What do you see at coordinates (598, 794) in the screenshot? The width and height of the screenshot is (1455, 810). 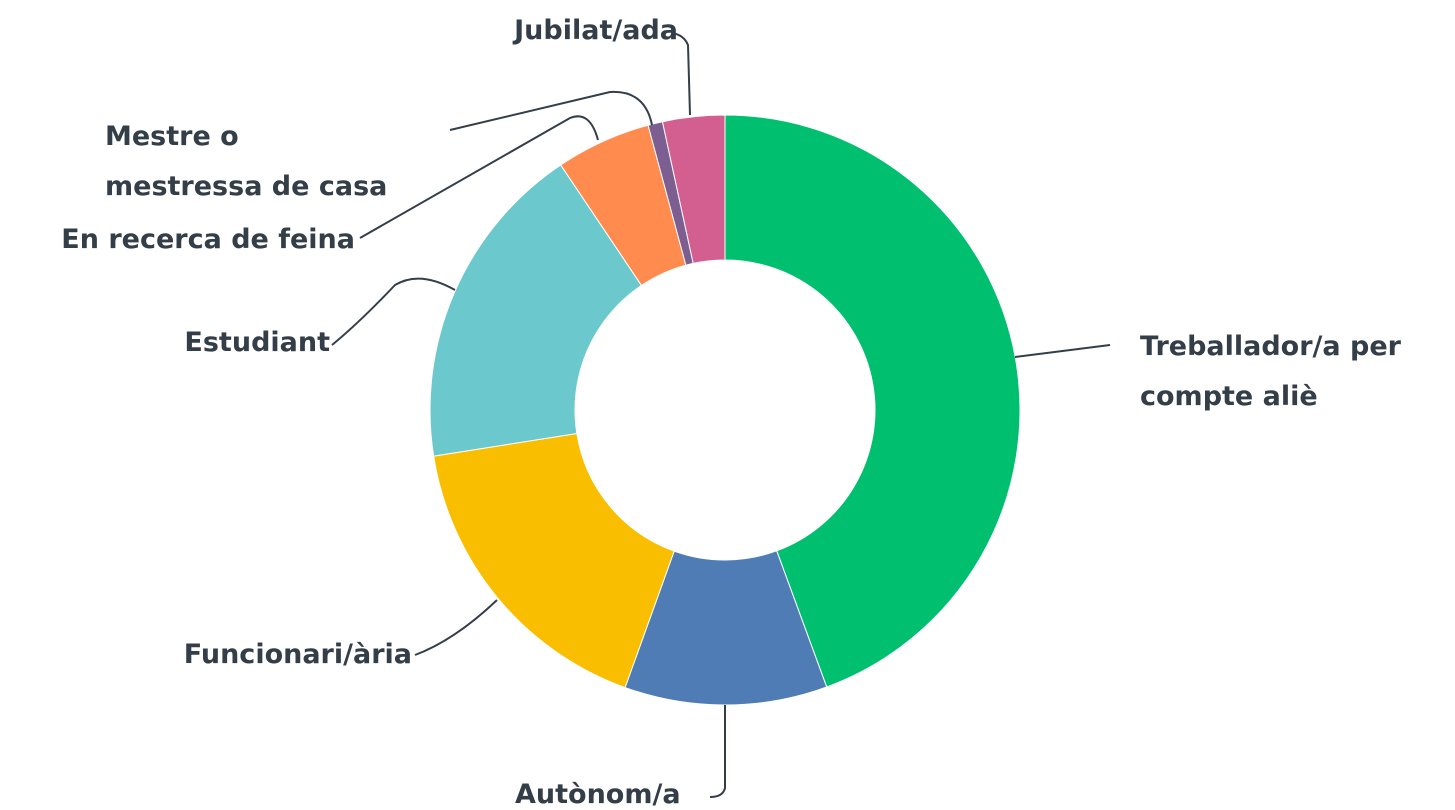 I see `slice-label: Autònom/a` at bounding box center [598, 794].